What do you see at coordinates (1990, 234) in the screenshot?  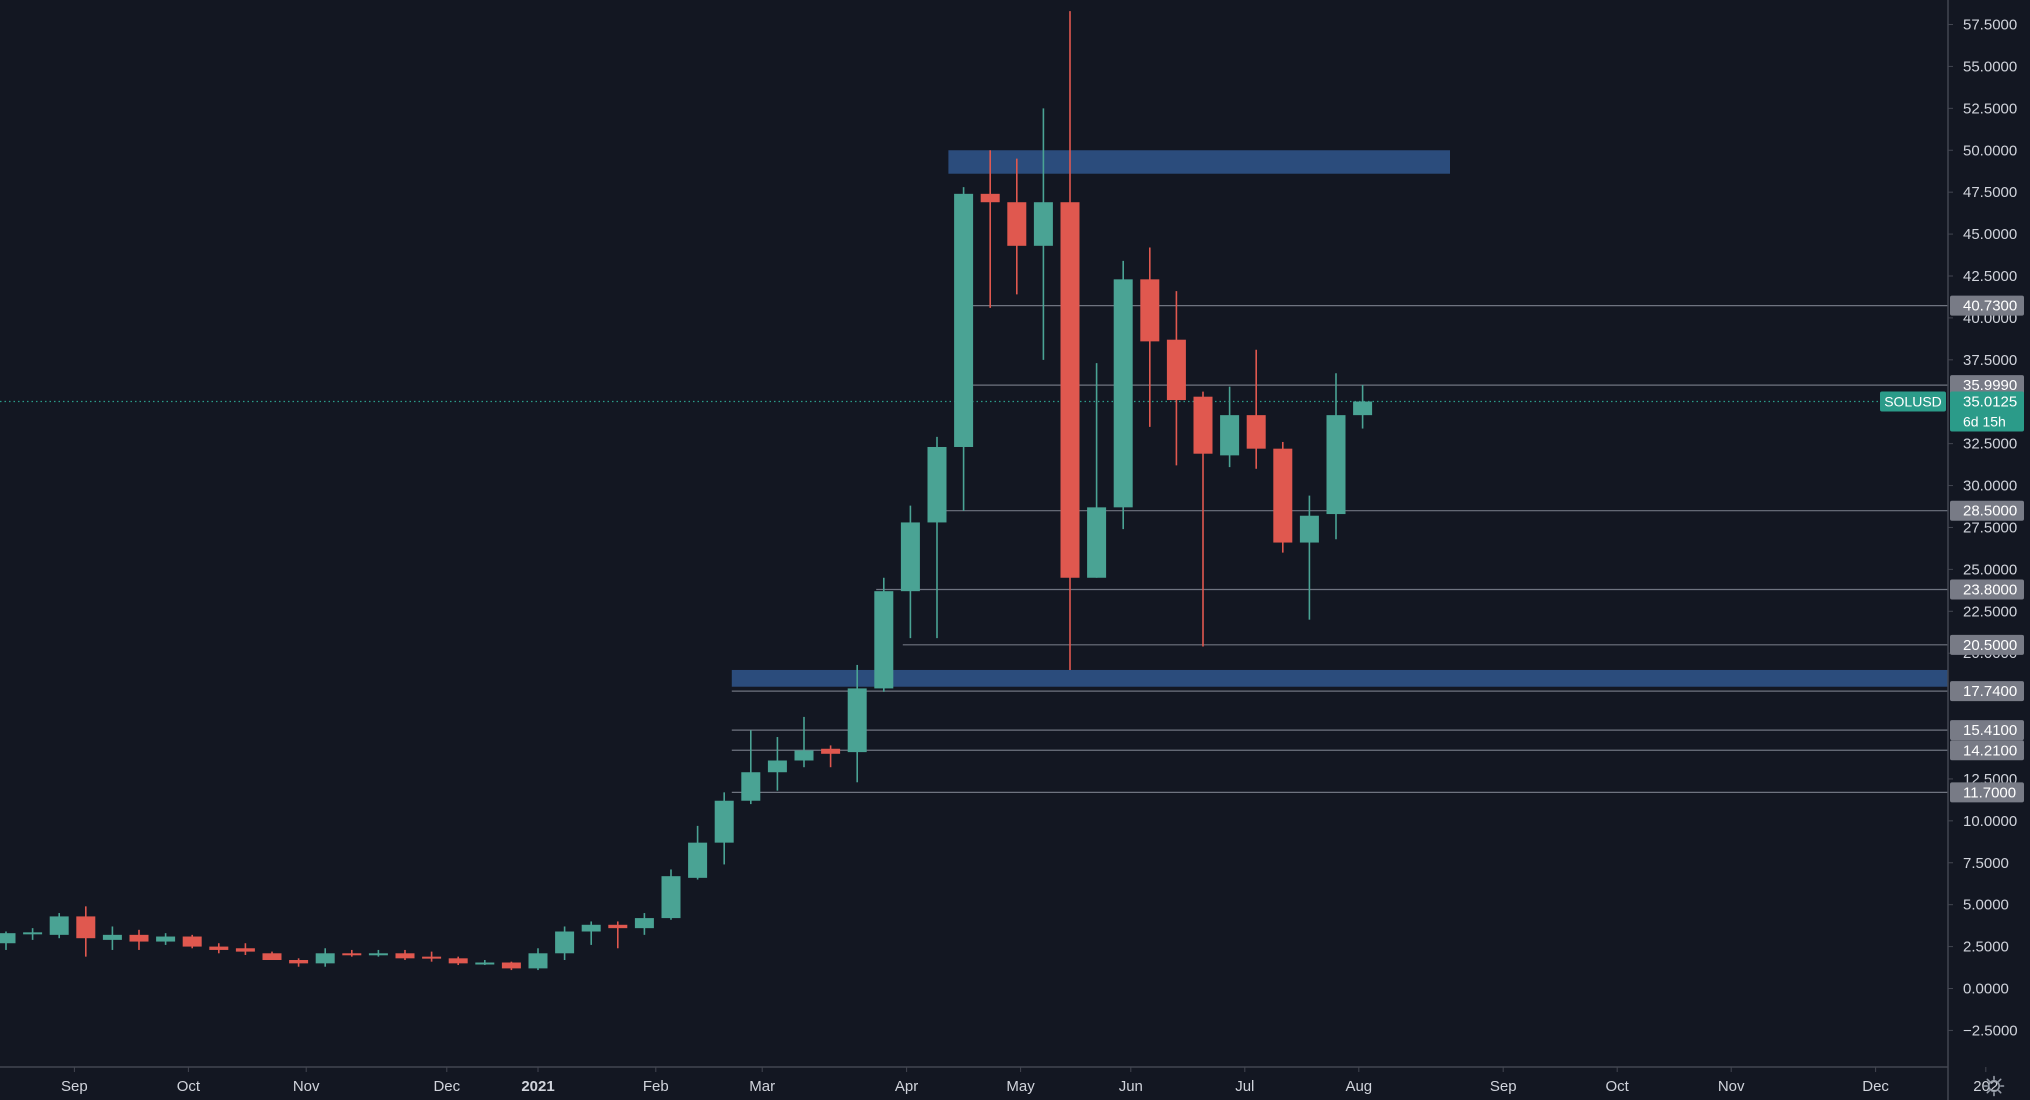 I see `y-tick-label: 45.0000` at bounding box center [1990, 234].